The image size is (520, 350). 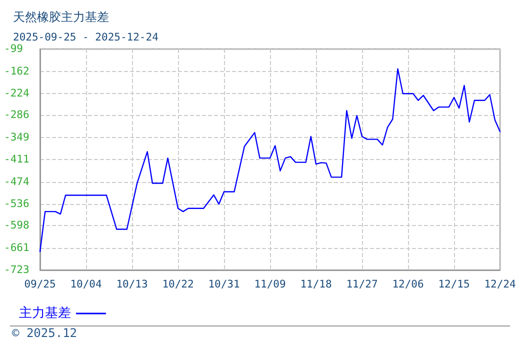 I want to click on x-tick-label: 12/15, so click(x=454, y=284).